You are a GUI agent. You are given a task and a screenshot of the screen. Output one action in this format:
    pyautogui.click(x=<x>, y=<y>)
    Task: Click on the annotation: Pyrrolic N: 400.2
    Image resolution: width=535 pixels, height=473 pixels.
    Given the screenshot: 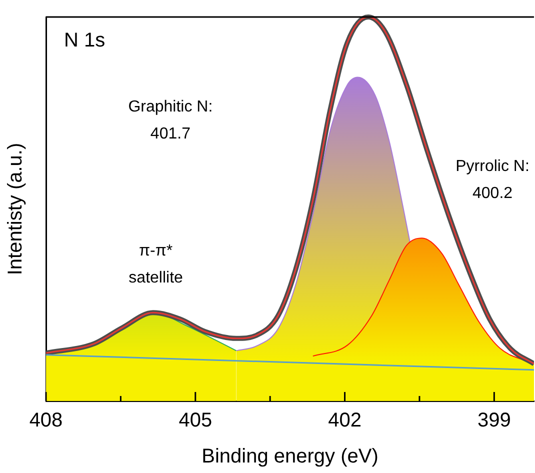 What is the action you would take?
    pyautogui.click(x=493, y=180)
    